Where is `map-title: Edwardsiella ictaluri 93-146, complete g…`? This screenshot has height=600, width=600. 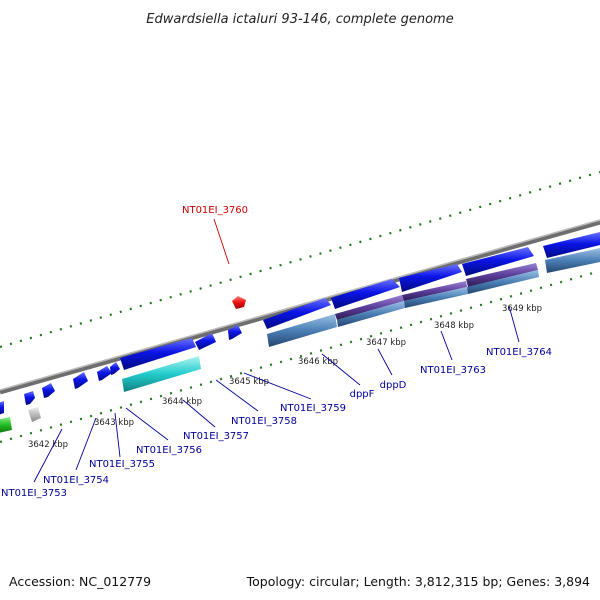 map-title: Edwardsiella ictaluri 93-146, complete g… is located at coordinates (299, 19).